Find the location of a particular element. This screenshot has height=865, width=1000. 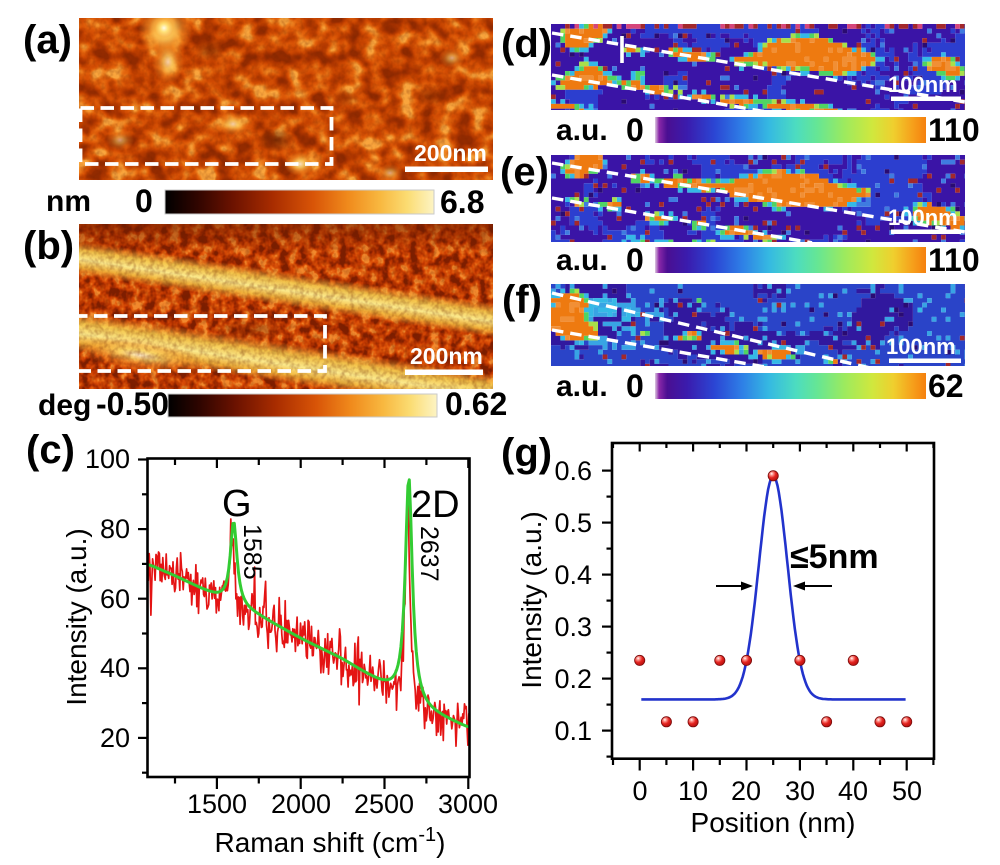

svg-text: 30 is located at coordinates (800, 791).